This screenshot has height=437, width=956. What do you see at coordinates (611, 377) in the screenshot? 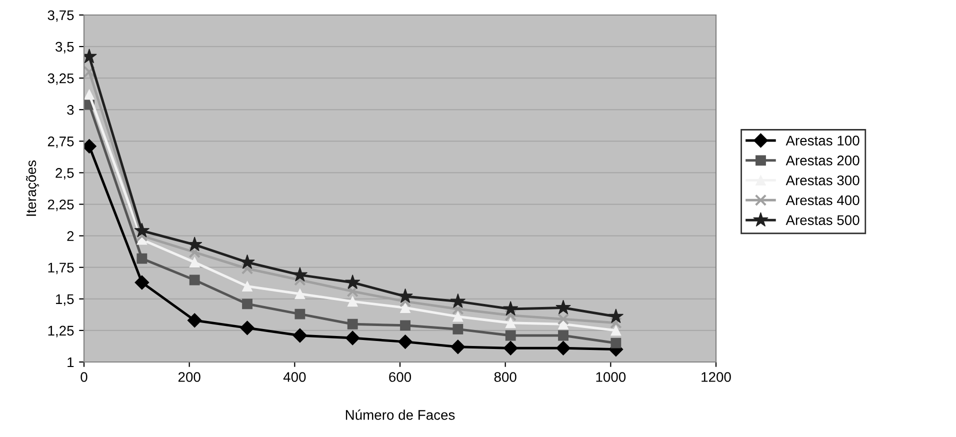
I see `x-tick-label: 1000` at bounding box center [611, 377].